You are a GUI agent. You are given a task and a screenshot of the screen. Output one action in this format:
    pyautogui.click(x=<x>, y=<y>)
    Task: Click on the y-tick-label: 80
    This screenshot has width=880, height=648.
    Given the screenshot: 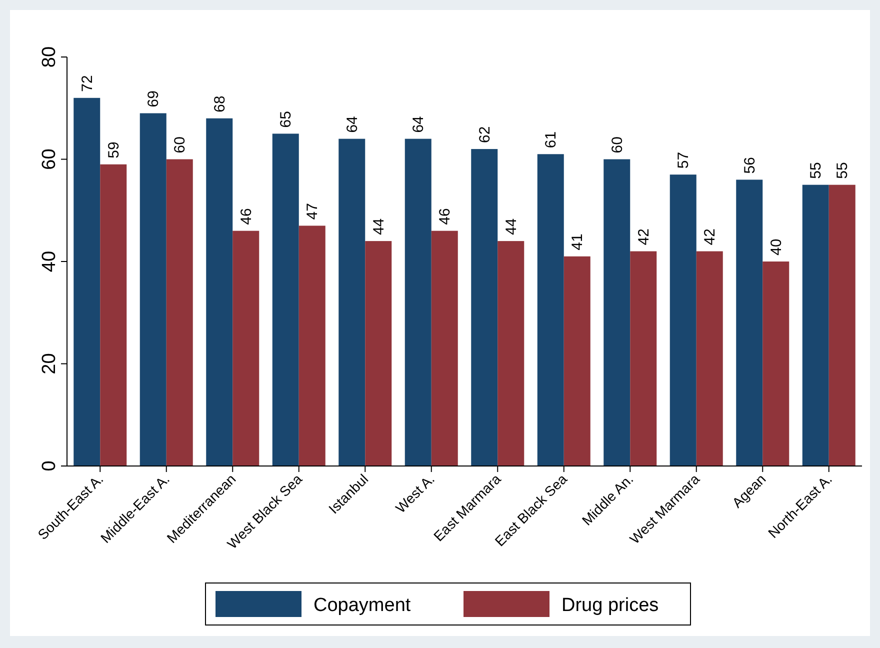 What is the action you would take?
    pyautogui.click(x=49, y=57)
    